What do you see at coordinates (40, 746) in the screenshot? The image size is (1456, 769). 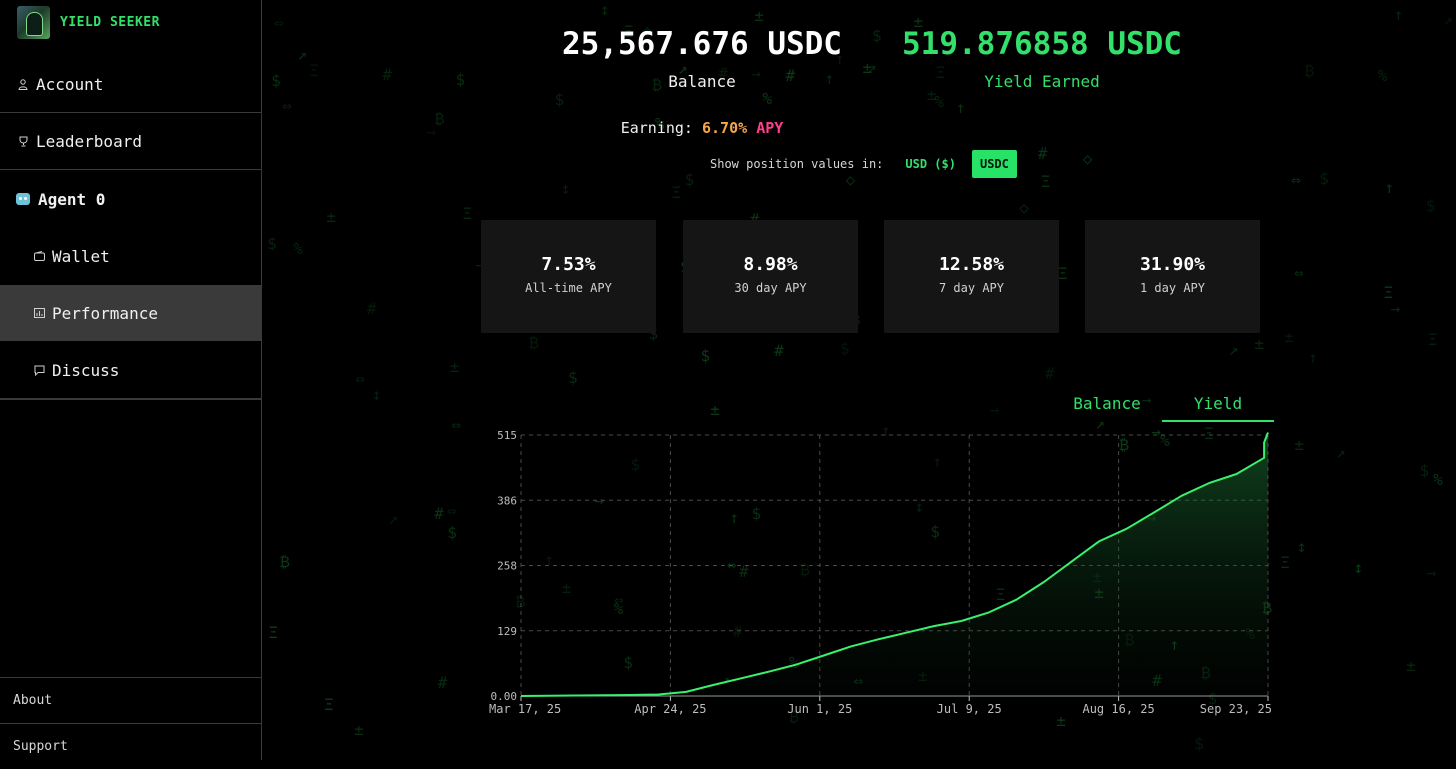 I see `footer-link-label: Support` at bounding box center [40, 746].